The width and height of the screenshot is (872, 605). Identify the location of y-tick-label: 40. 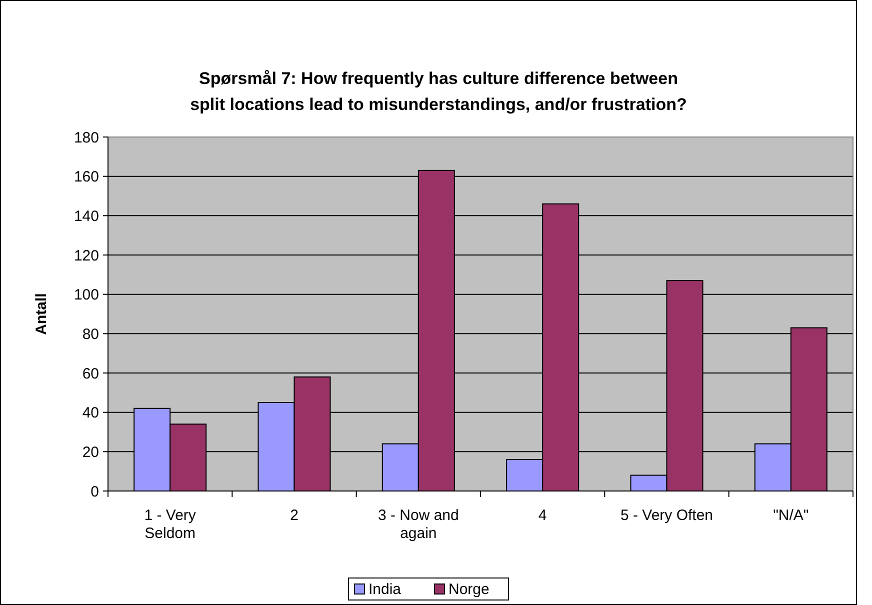
(90, 413).